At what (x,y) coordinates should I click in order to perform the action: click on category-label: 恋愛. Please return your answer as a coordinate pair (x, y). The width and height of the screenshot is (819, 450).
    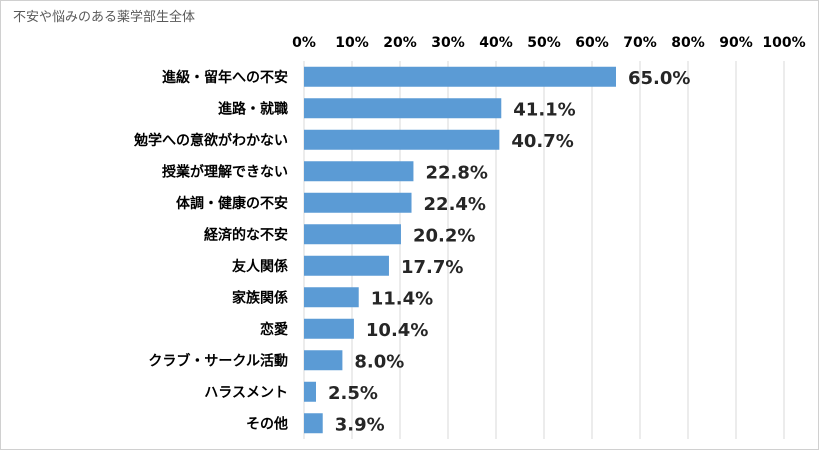
    Looking at the image, I should click on (274, 329).